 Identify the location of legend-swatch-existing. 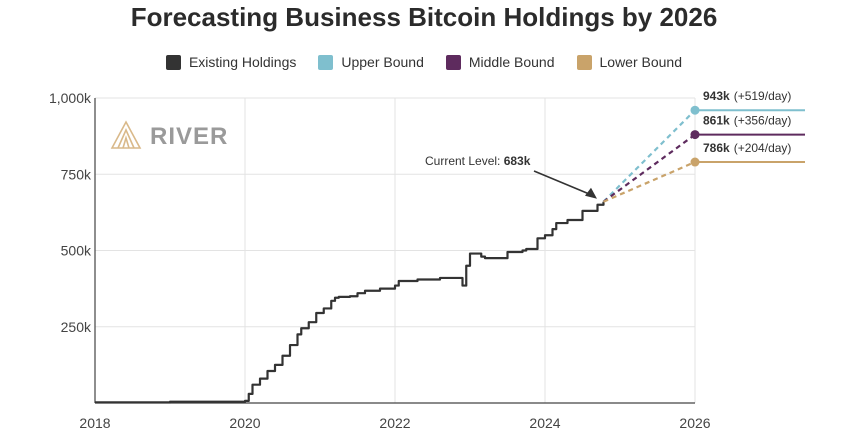
(173, 62).